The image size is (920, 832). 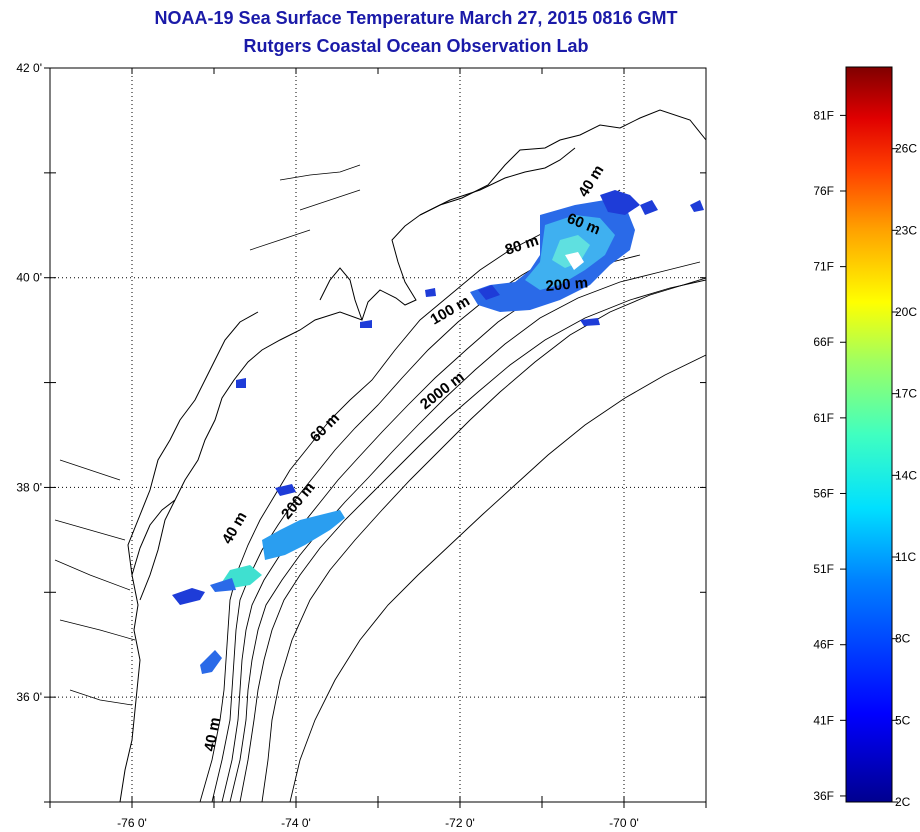 I want to click on colorbar-c-label: 17C, so click(x=906, y=394).